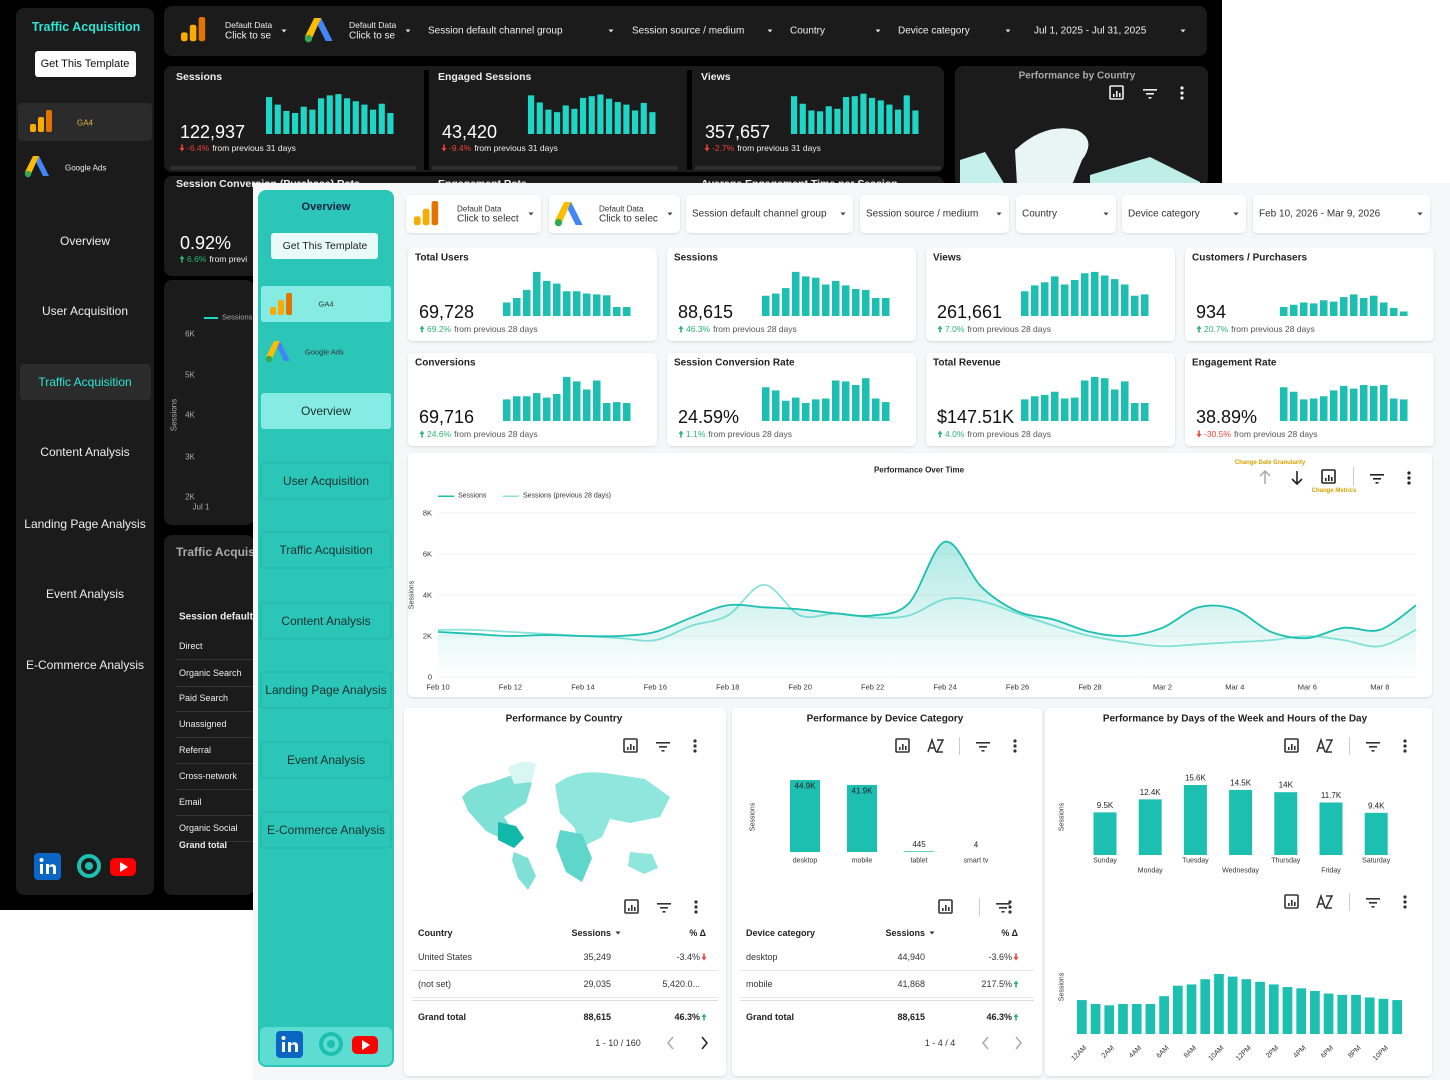  What do you see at coordinates (1234, 363) in the screenshot?
I see `label: Engagement Rate` at bounding box center [1234, 363].